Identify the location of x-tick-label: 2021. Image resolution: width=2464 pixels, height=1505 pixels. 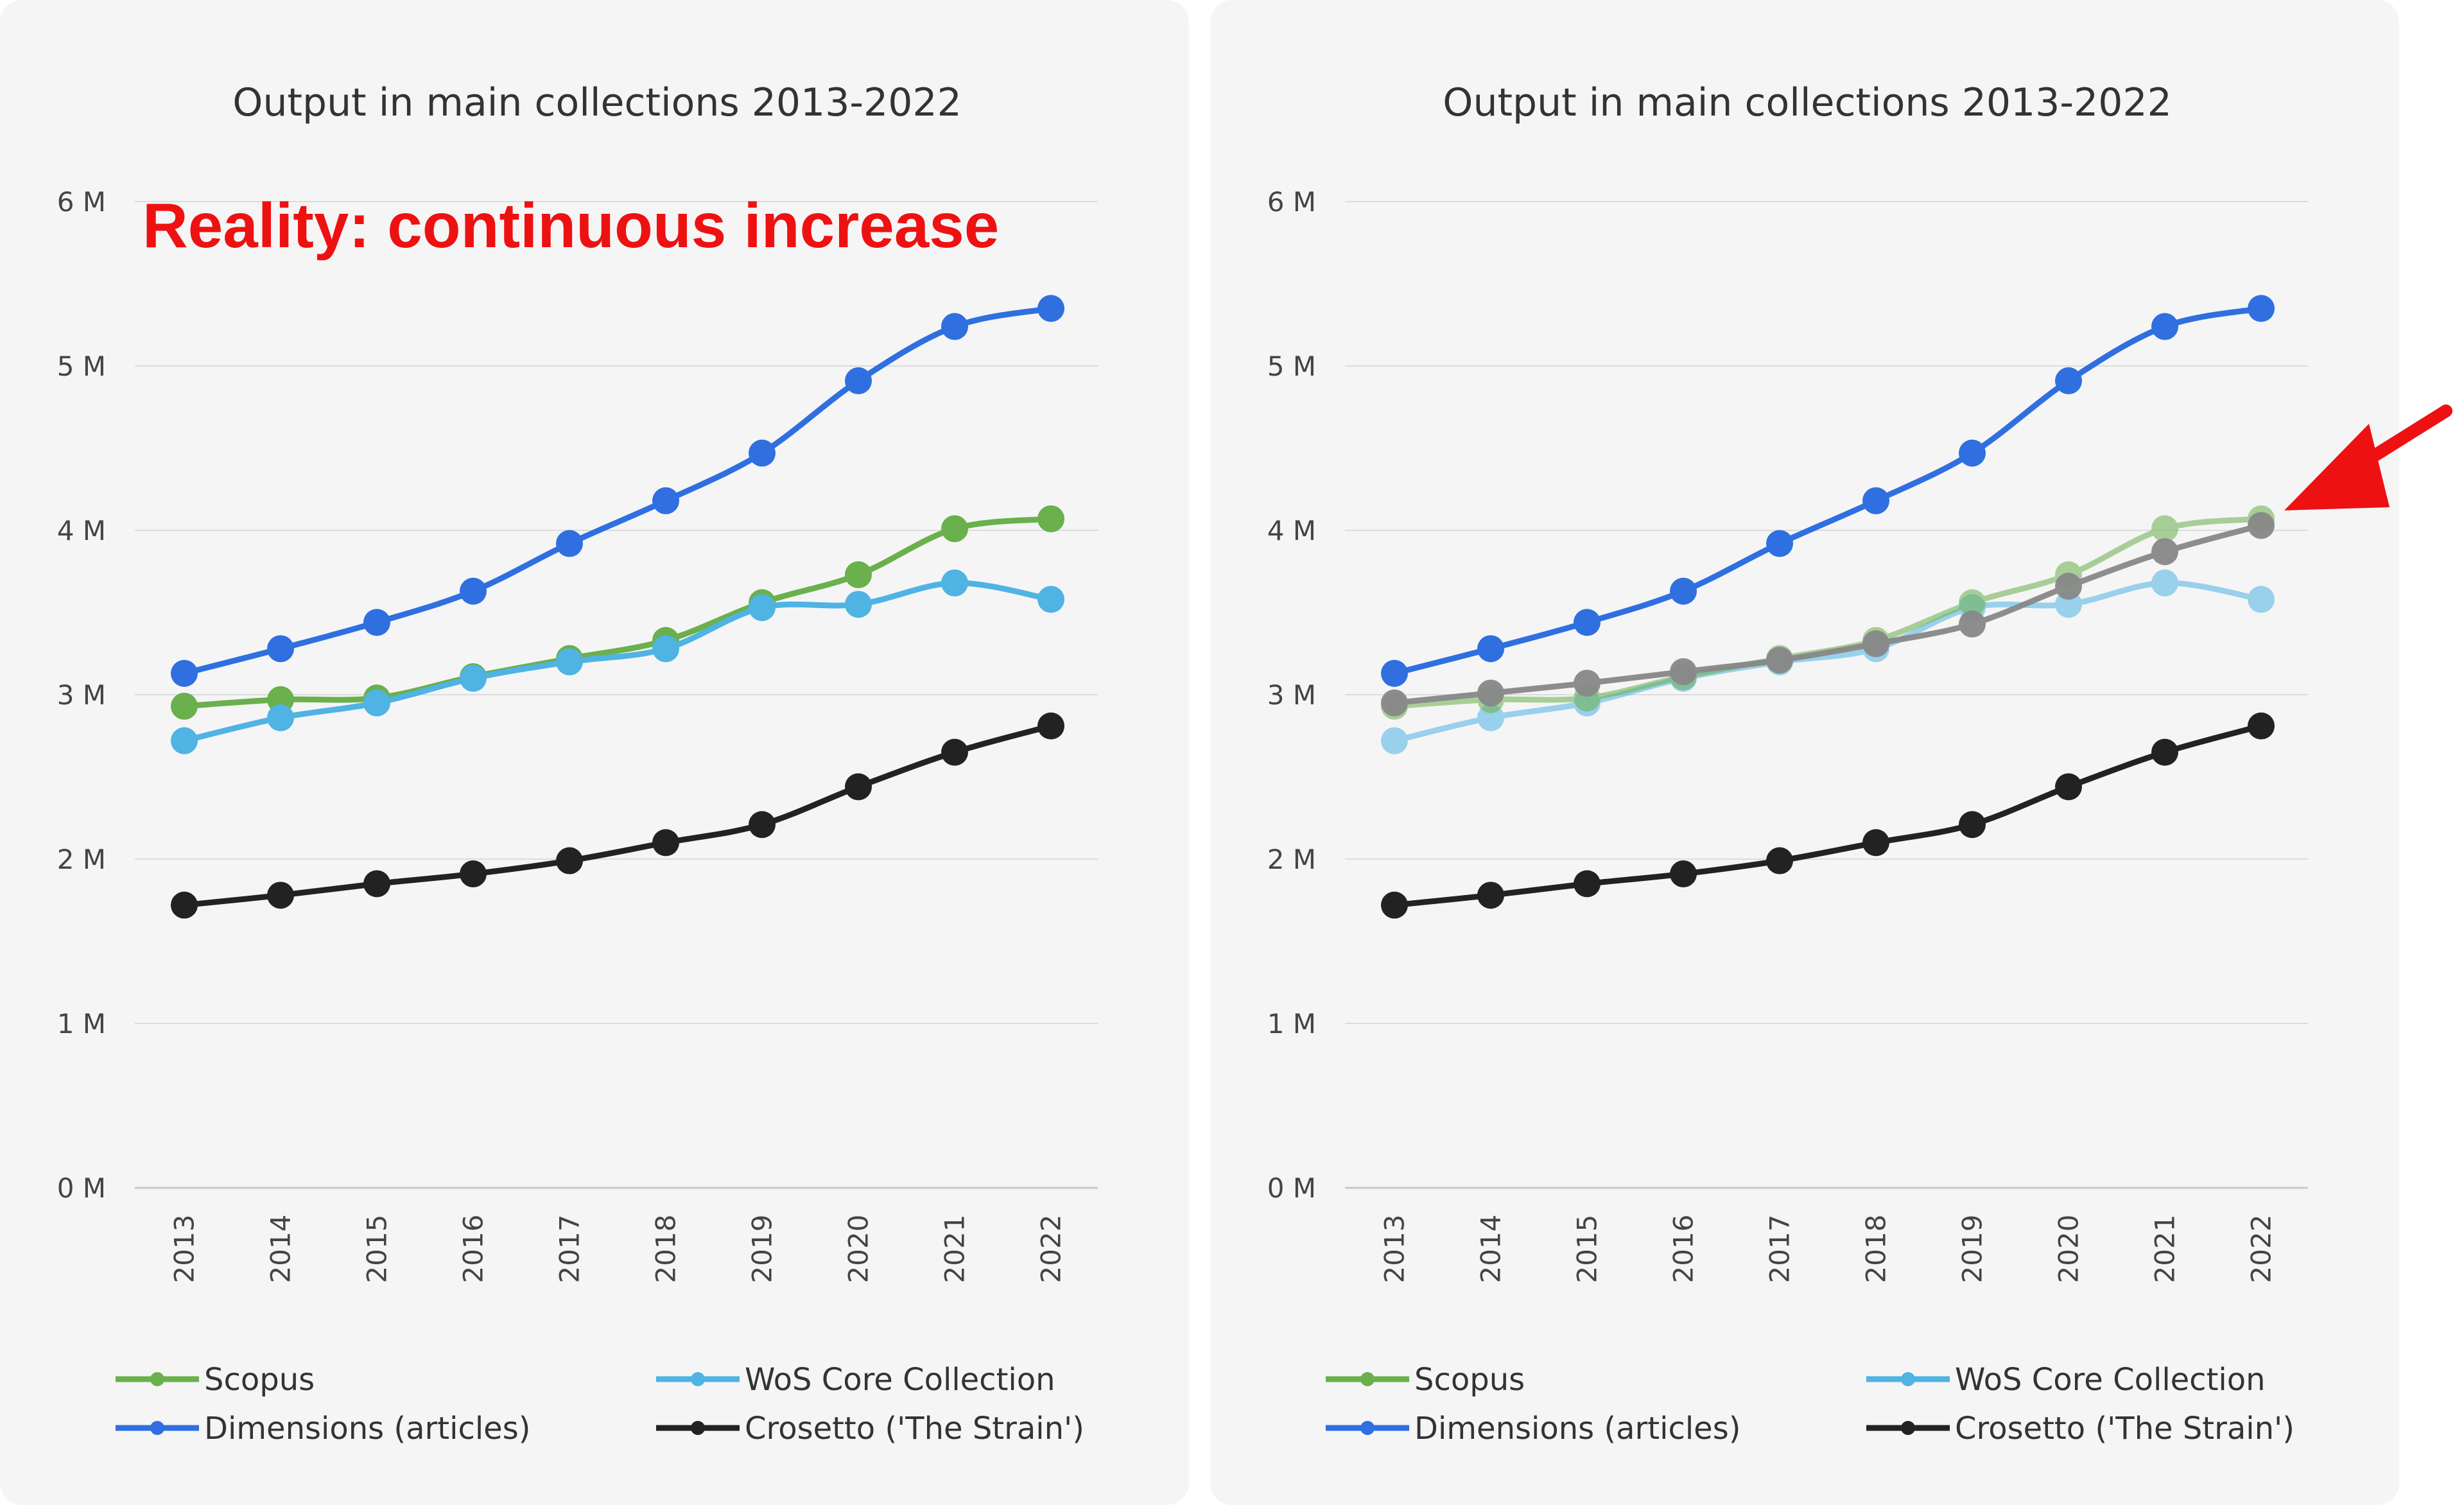
(2165, 1249).